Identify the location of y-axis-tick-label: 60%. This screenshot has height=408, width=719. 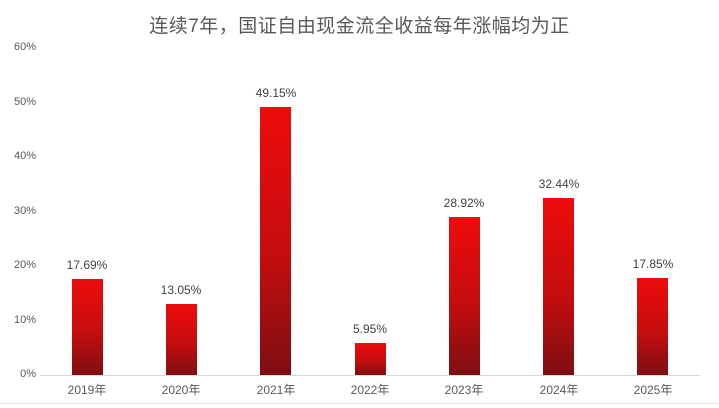
(24, 47).